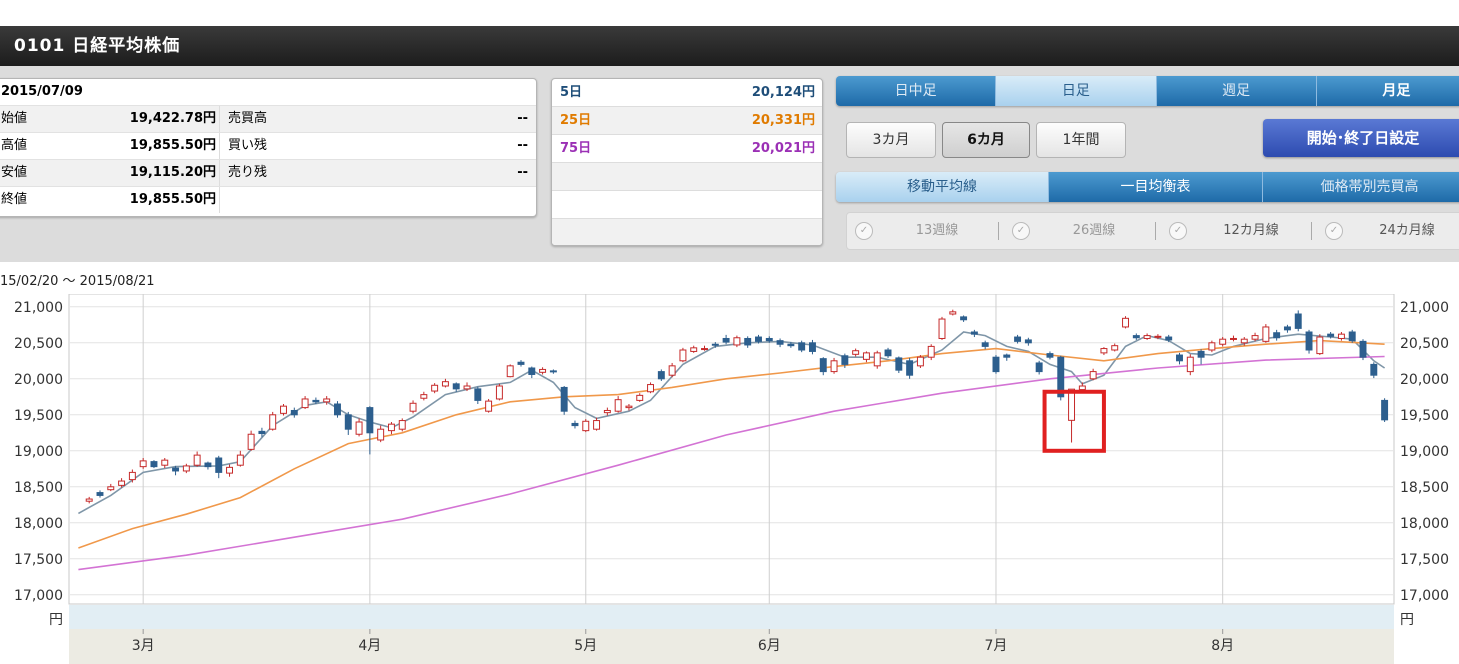 The height and width of the screenshot is (664, 1459). What do you see at coordinates (576, 120) in the screenshot?
I see `ma-label: 25日` at bounding box center [576, 120].